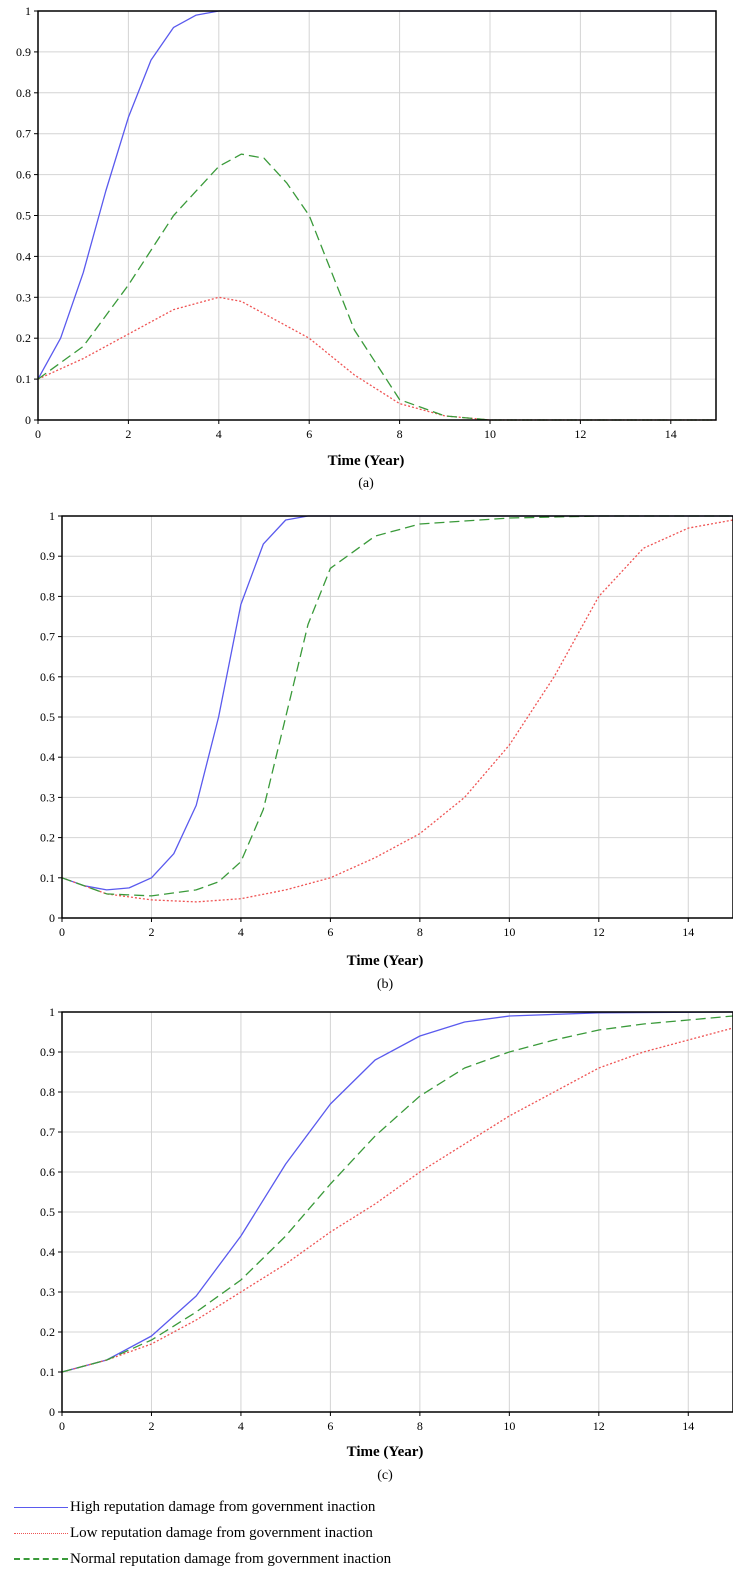  What do you see at coordinates (41, 1559) in the screenshot?
I see `legend-swatch-normal` at bounding box center [41, 1559].